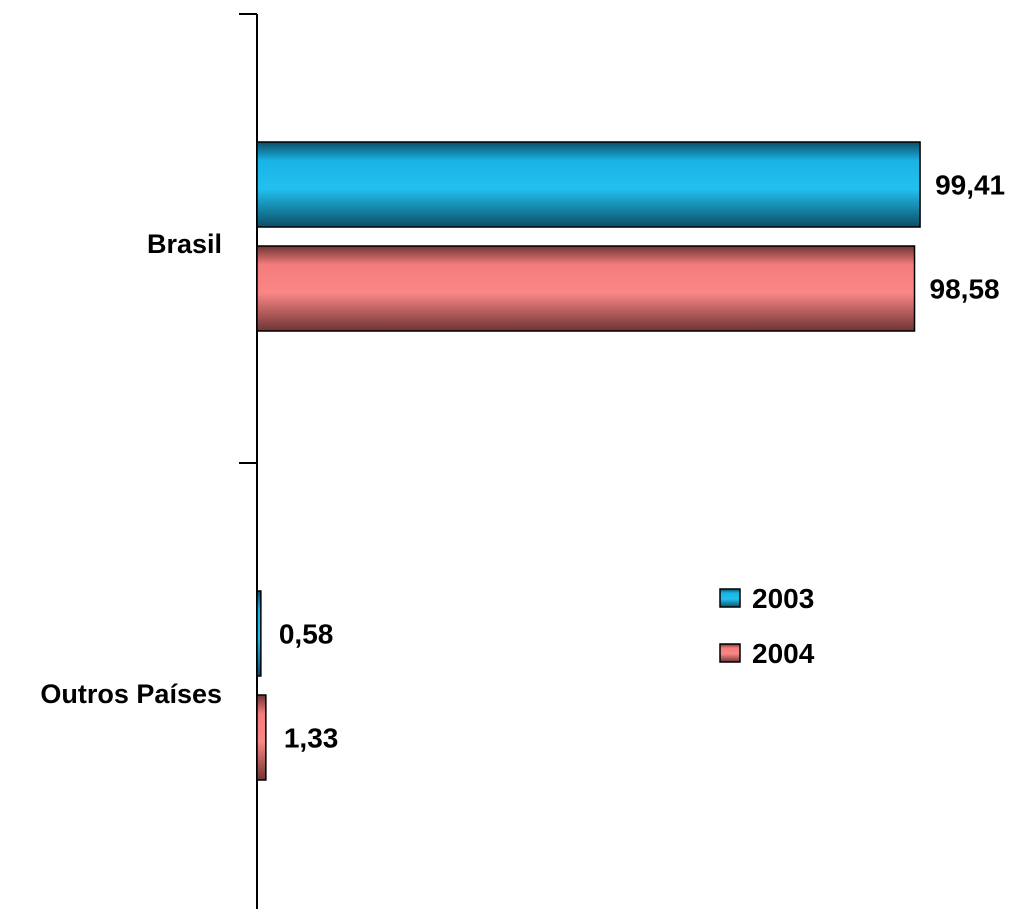 The image size is (1021, 909). I want to click on axis-layer, so click(248, 461).